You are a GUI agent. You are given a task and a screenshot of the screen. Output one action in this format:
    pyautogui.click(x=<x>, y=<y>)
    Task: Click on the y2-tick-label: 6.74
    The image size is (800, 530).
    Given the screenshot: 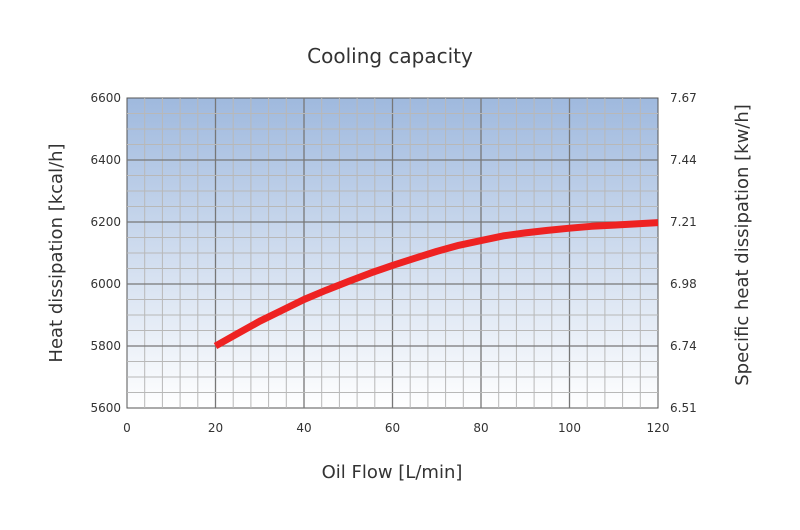 What is the action you would take?
    pyautogui.click(x=683, y=346)
    